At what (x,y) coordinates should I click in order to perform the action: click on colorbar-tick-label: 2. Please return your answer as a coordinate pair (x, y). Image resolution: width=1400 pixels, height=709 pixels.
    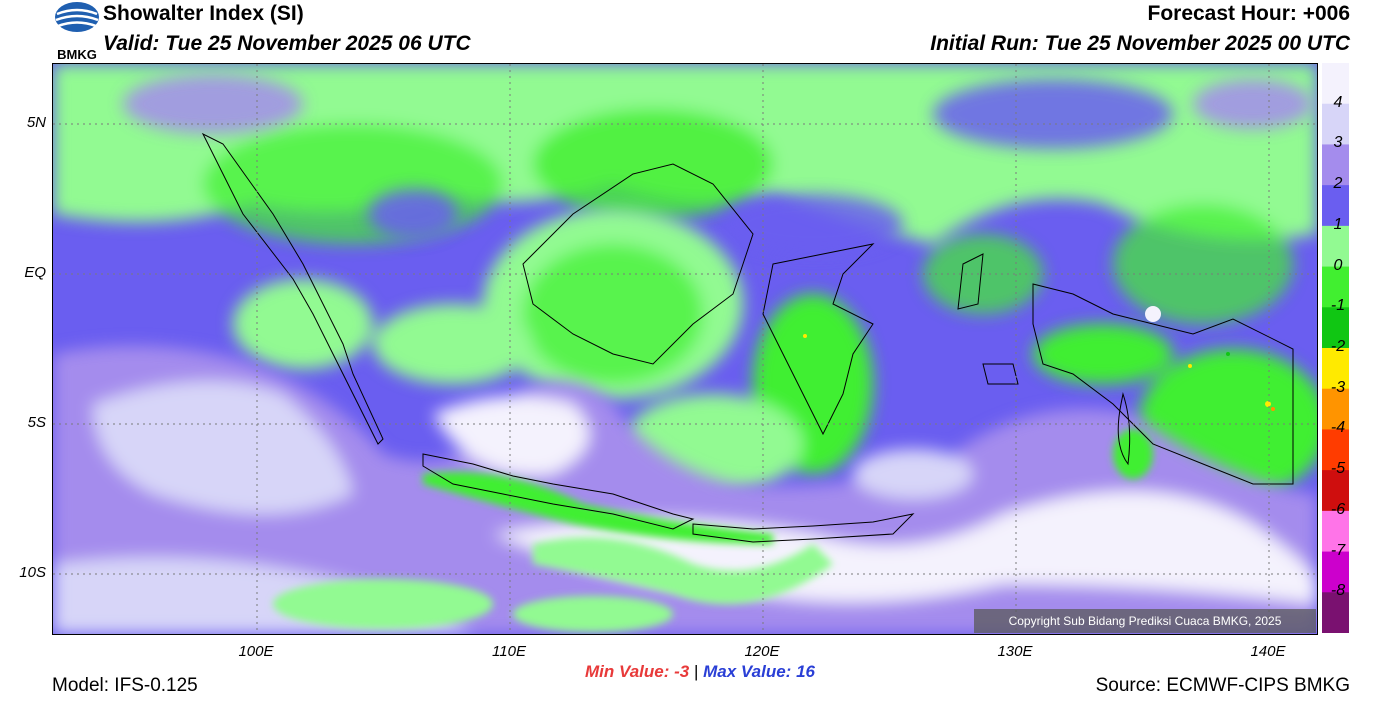
    Looking at the image, I should click on (1338, 184).